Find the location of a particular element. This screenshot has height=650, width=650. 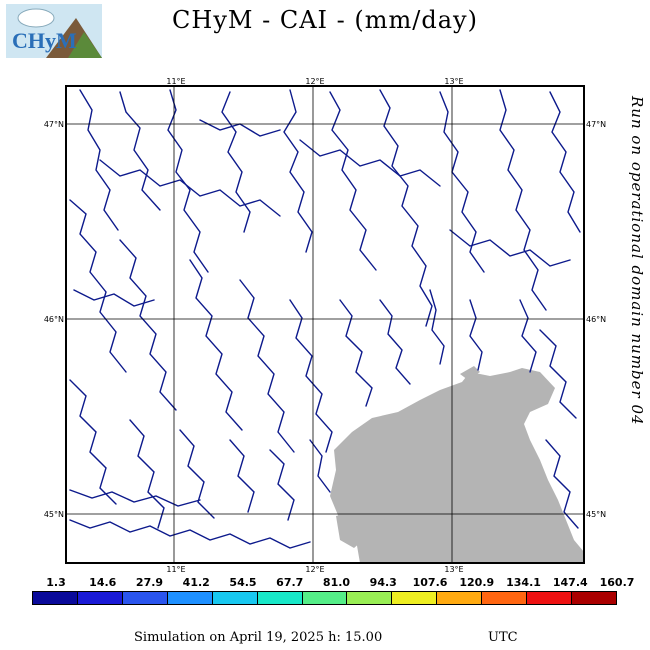

legend-value: 1.3 is located at coordinates (56, 582).